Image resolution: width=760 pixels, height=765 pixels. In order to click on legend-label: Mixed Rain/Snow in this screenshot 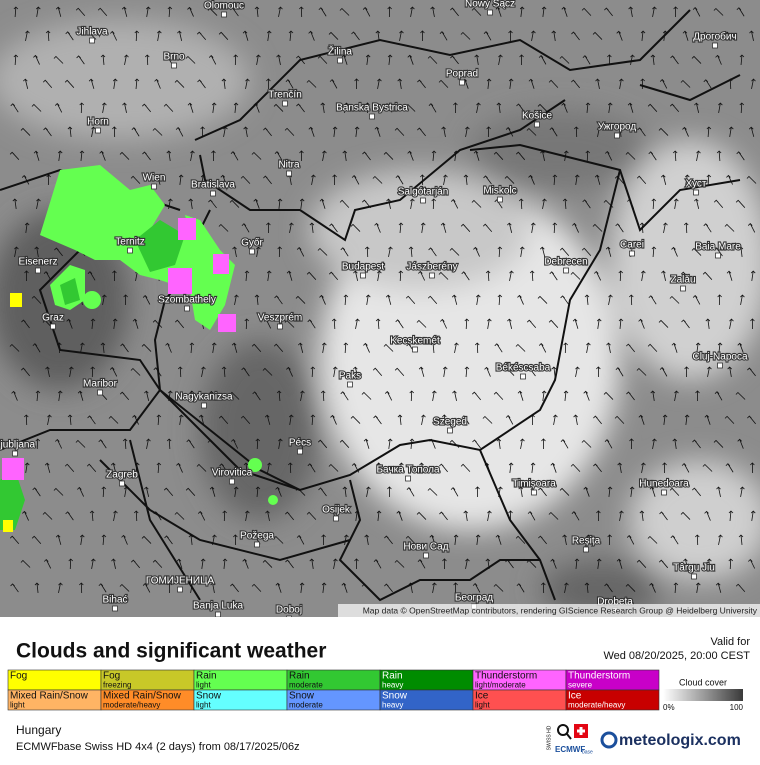, I will do `click(142, 696)`.